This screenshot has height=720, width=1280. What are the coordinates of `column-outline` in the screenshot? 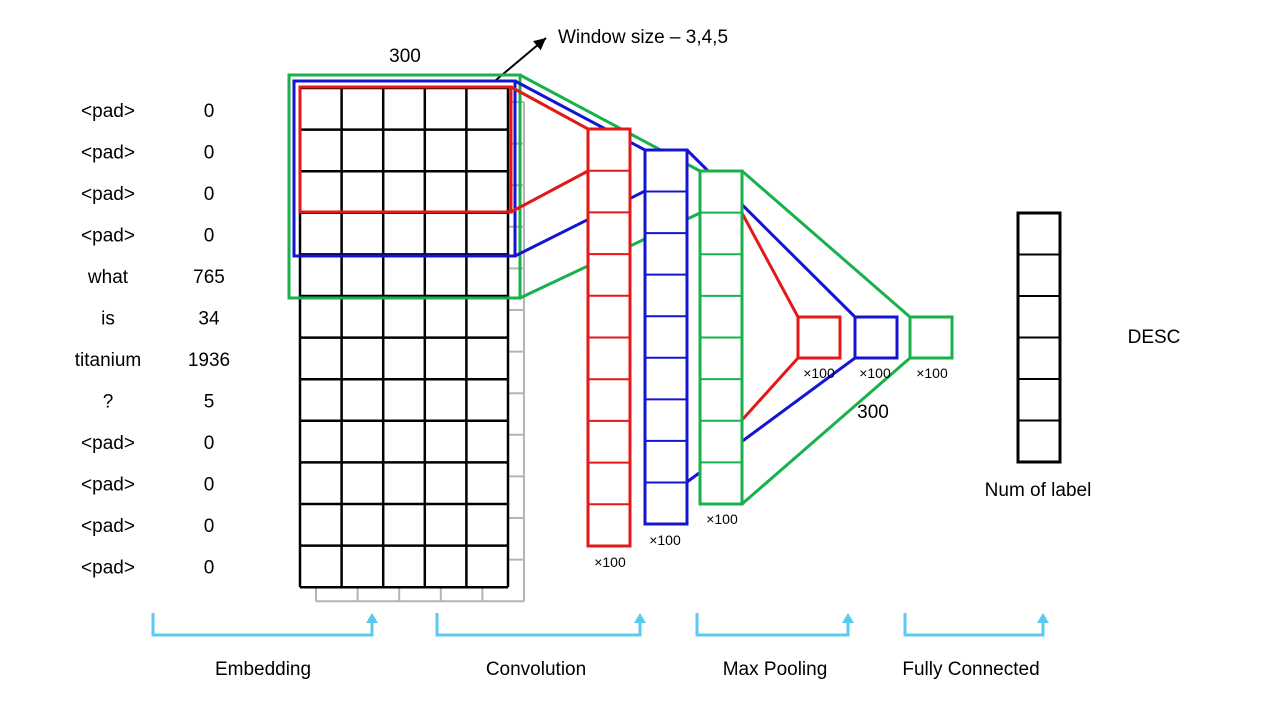 It's located at (666, 337).